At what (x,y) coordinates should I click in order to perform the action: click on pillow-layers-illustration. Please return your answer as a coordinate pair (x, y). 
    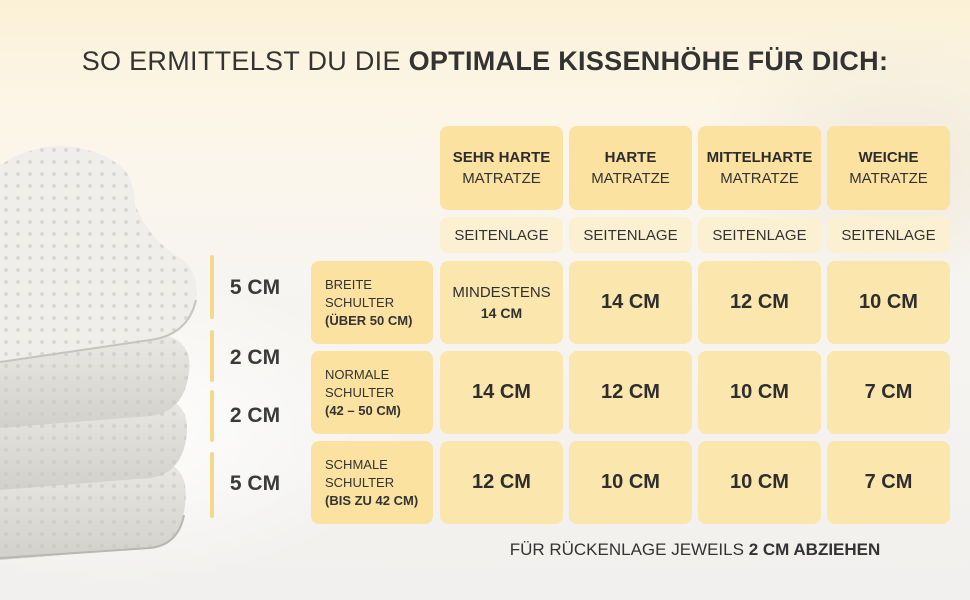
    Looking at the image, I should click on (98, 353).